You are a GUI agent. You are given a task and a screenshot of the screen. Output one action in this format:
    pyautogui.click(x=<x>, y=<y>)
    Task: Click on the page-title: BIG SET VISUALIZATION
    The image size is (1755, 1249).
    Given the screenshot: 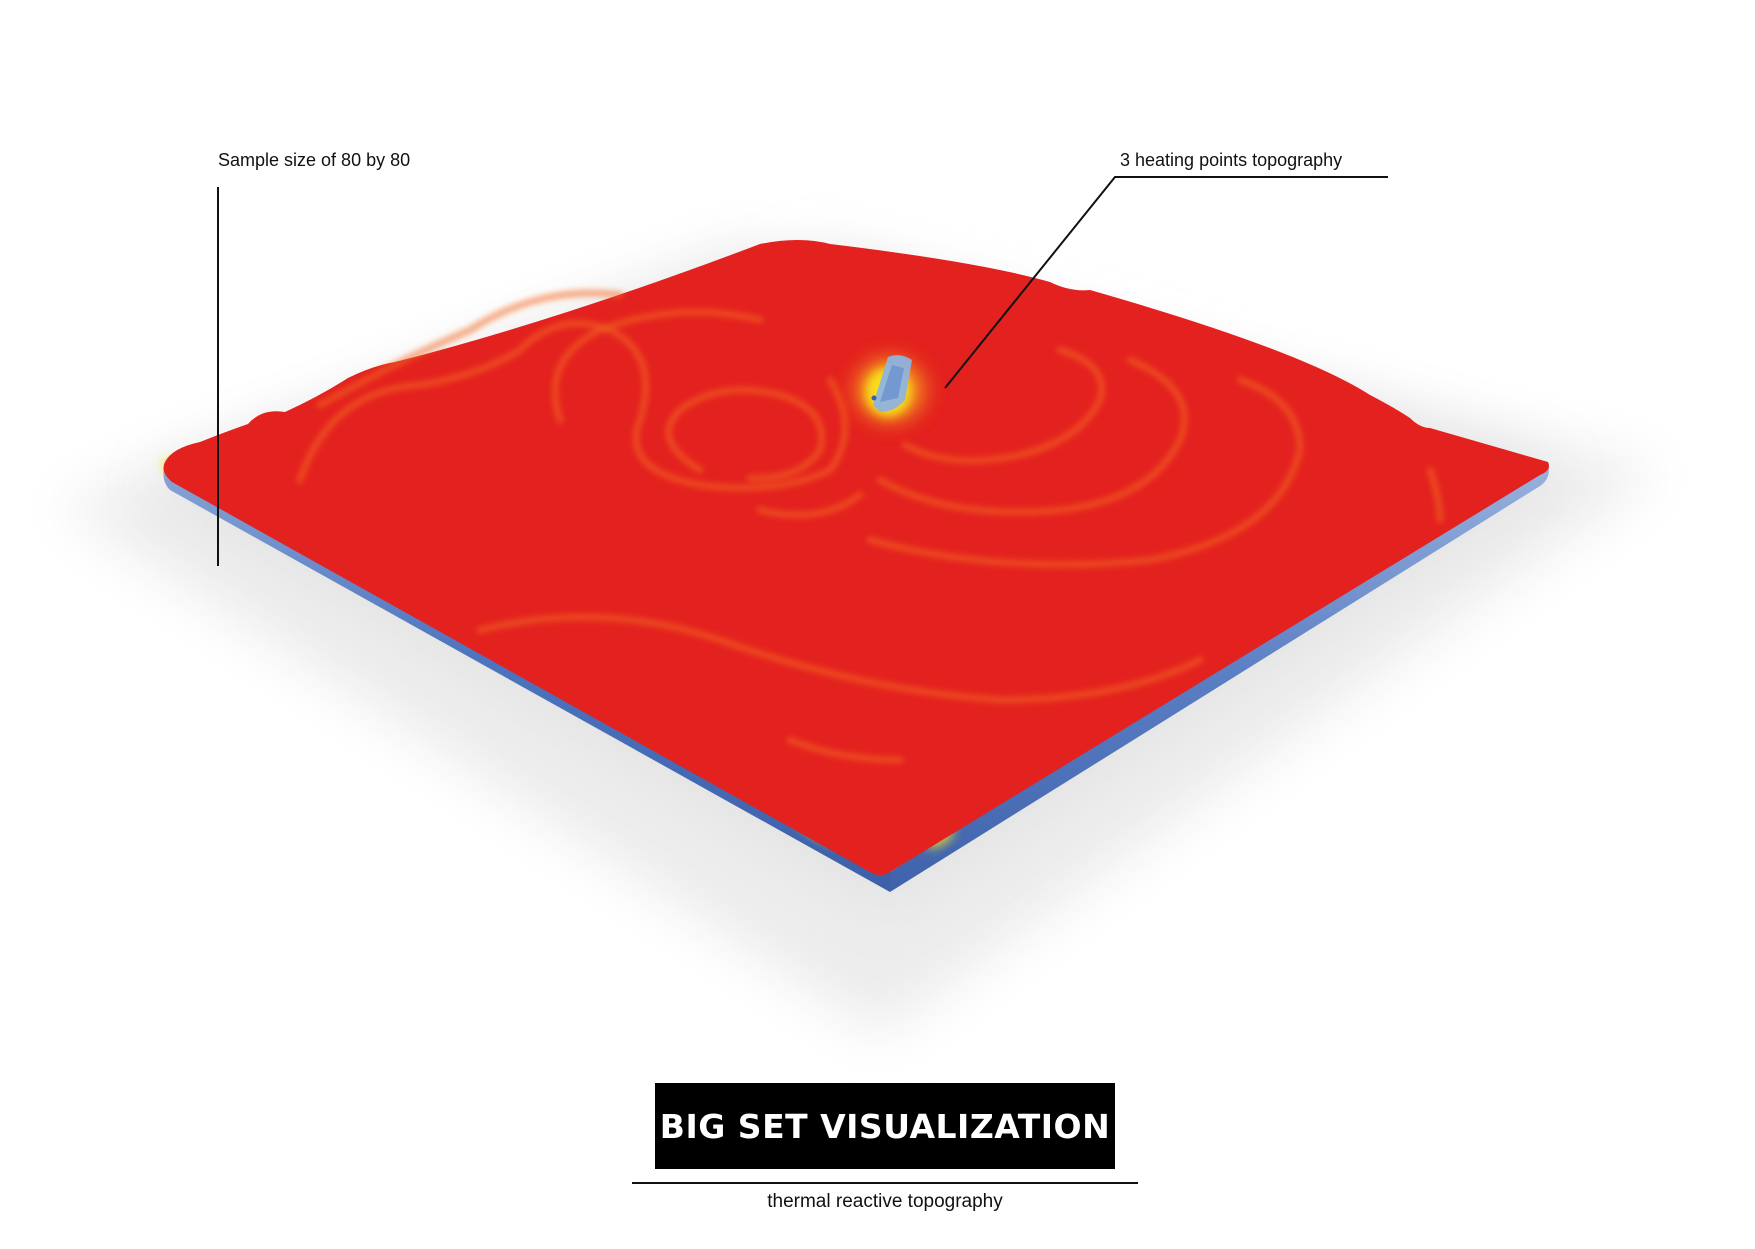 What is the action you would take?
    pyautogui.click(x=885, y=1126)
    